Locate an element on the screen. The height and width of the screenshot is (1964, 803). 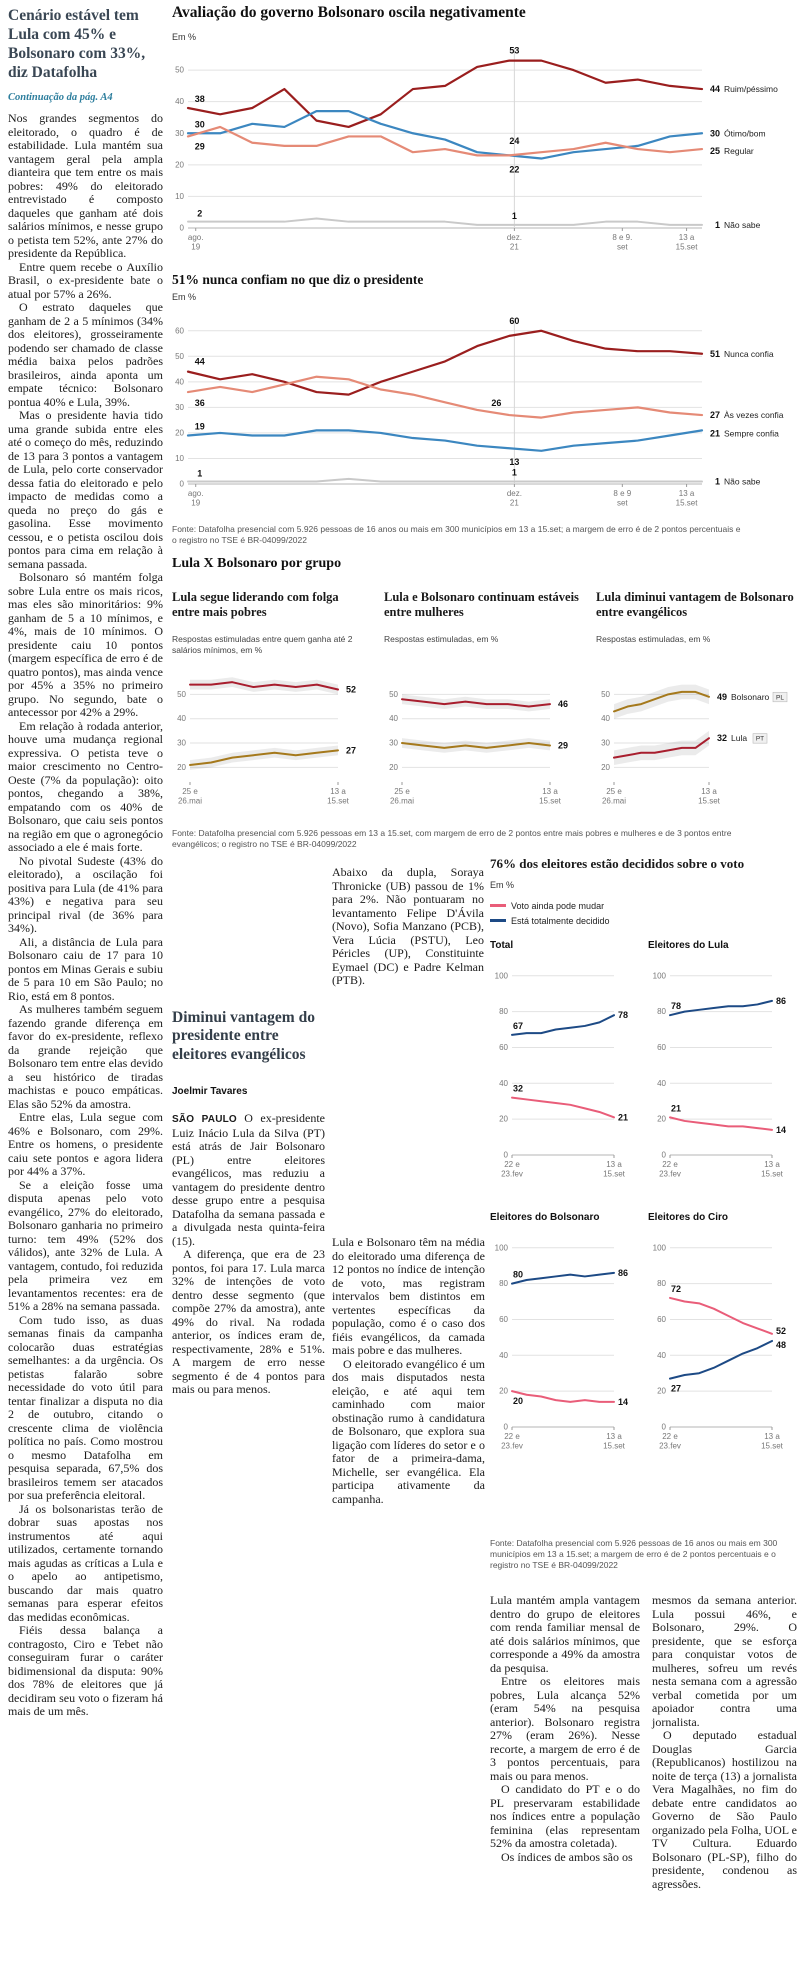
svg-text: 26 is located at coordinates (496, 403).